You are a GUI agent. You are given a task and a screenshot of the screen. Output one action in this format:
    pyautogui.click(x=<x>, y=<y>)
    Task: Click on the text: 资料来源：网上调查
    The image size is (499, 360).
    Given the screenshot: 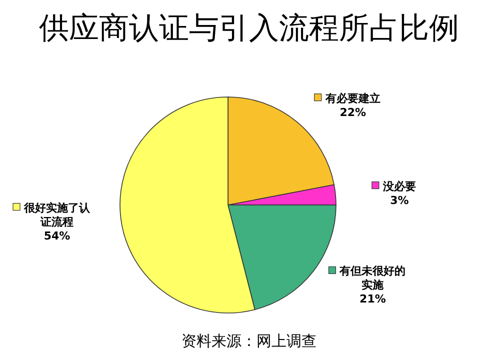 What is the action you would take?
    pyautogui.click(x=249, y=341)
    